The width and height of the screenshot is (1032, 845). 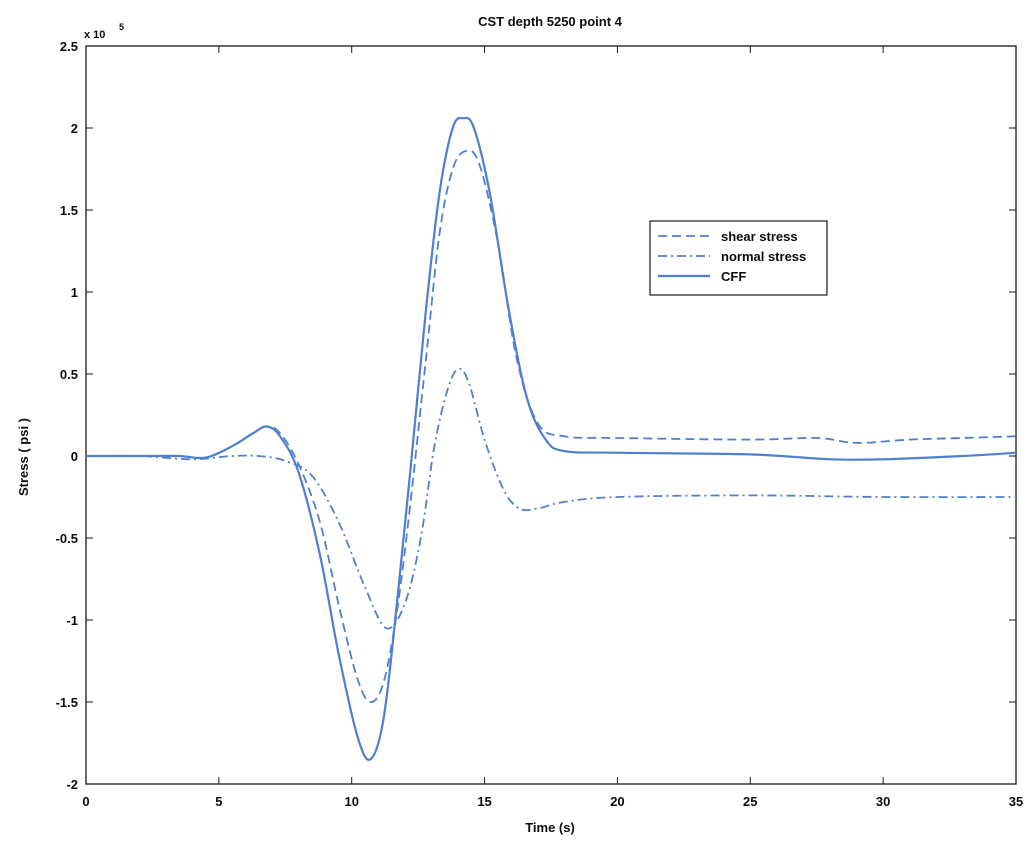 I want to click on legend-entry-label: normal stress, so click(x=763, y=256).